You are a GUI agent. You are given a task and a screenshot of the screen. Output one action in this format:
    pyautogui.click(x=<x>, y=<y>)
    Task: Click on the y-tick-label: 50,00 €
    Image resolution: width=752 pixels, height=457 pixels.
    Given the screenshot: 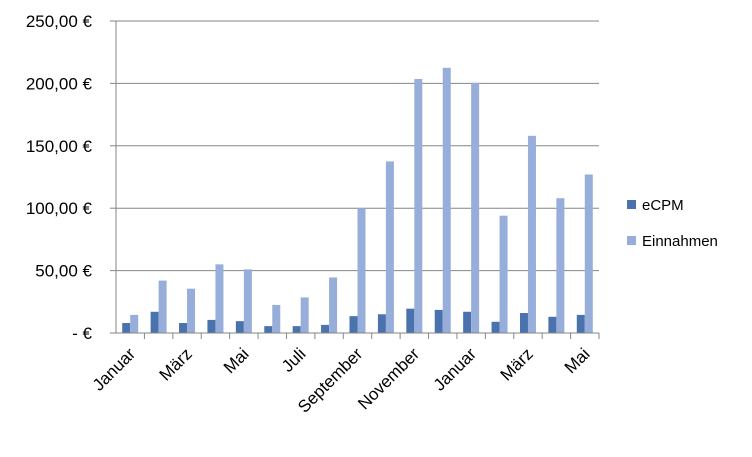 What is the action you would take?
    pyautogui.click(x=63, y=271)
    